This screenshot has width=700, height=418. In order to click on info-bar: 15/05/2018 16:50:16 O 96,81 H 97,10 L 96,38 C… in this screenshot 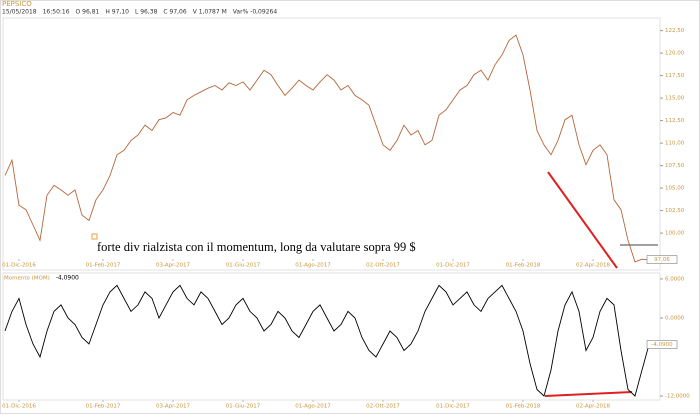, I will do `click(139, 12)`.